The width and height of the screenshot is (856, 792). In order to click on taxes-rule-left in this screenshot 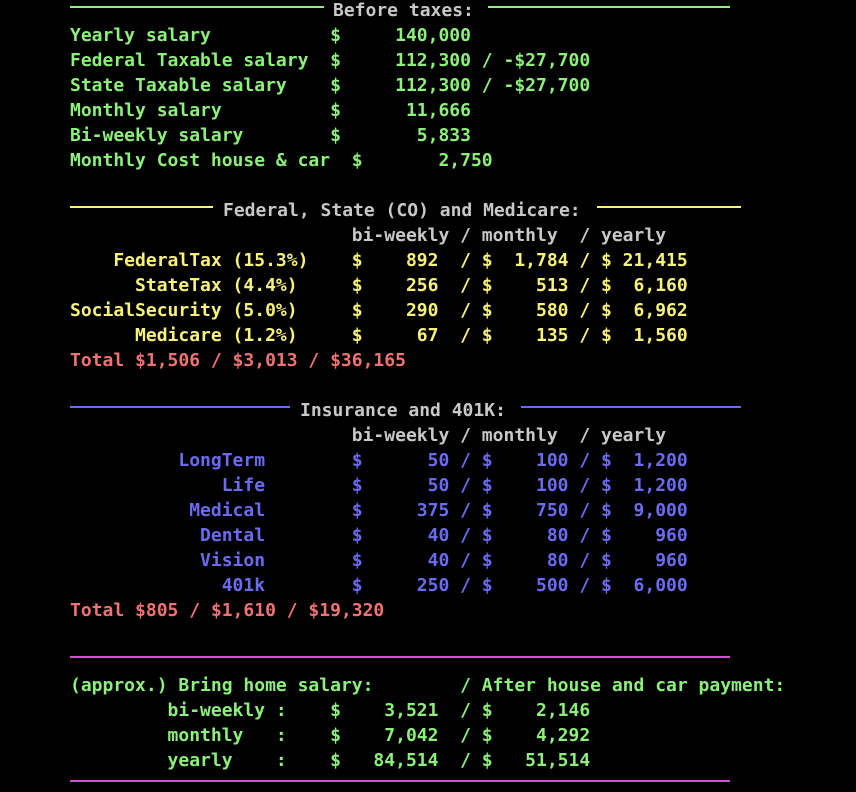, I will do `click(141, 207)`.